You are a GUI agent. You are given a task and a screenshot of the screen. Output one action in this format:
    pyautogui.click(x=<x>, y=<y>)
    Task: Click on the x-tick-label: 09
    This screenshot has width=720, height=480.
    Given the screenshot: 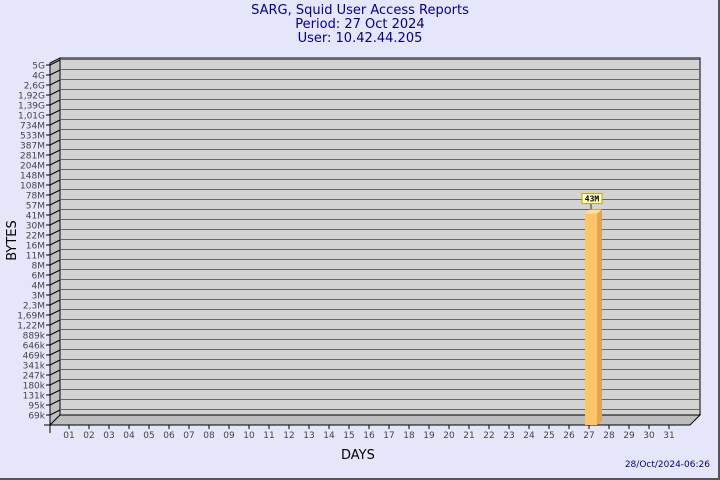 What is the action you would take?
    pyautogui.click(x=229, y=436)
    